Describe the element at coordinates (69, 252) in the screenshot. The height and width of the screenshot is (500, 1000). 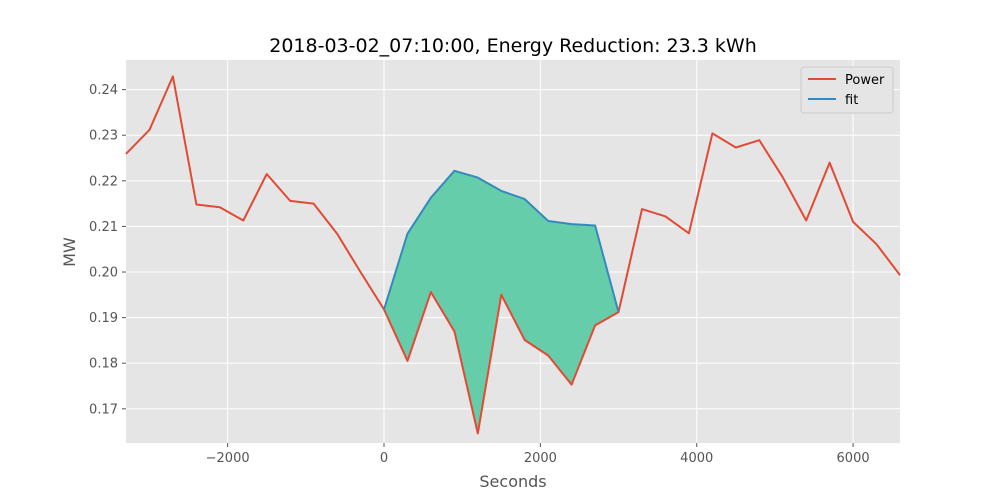
I see `y-axis-label: MW` at that location.